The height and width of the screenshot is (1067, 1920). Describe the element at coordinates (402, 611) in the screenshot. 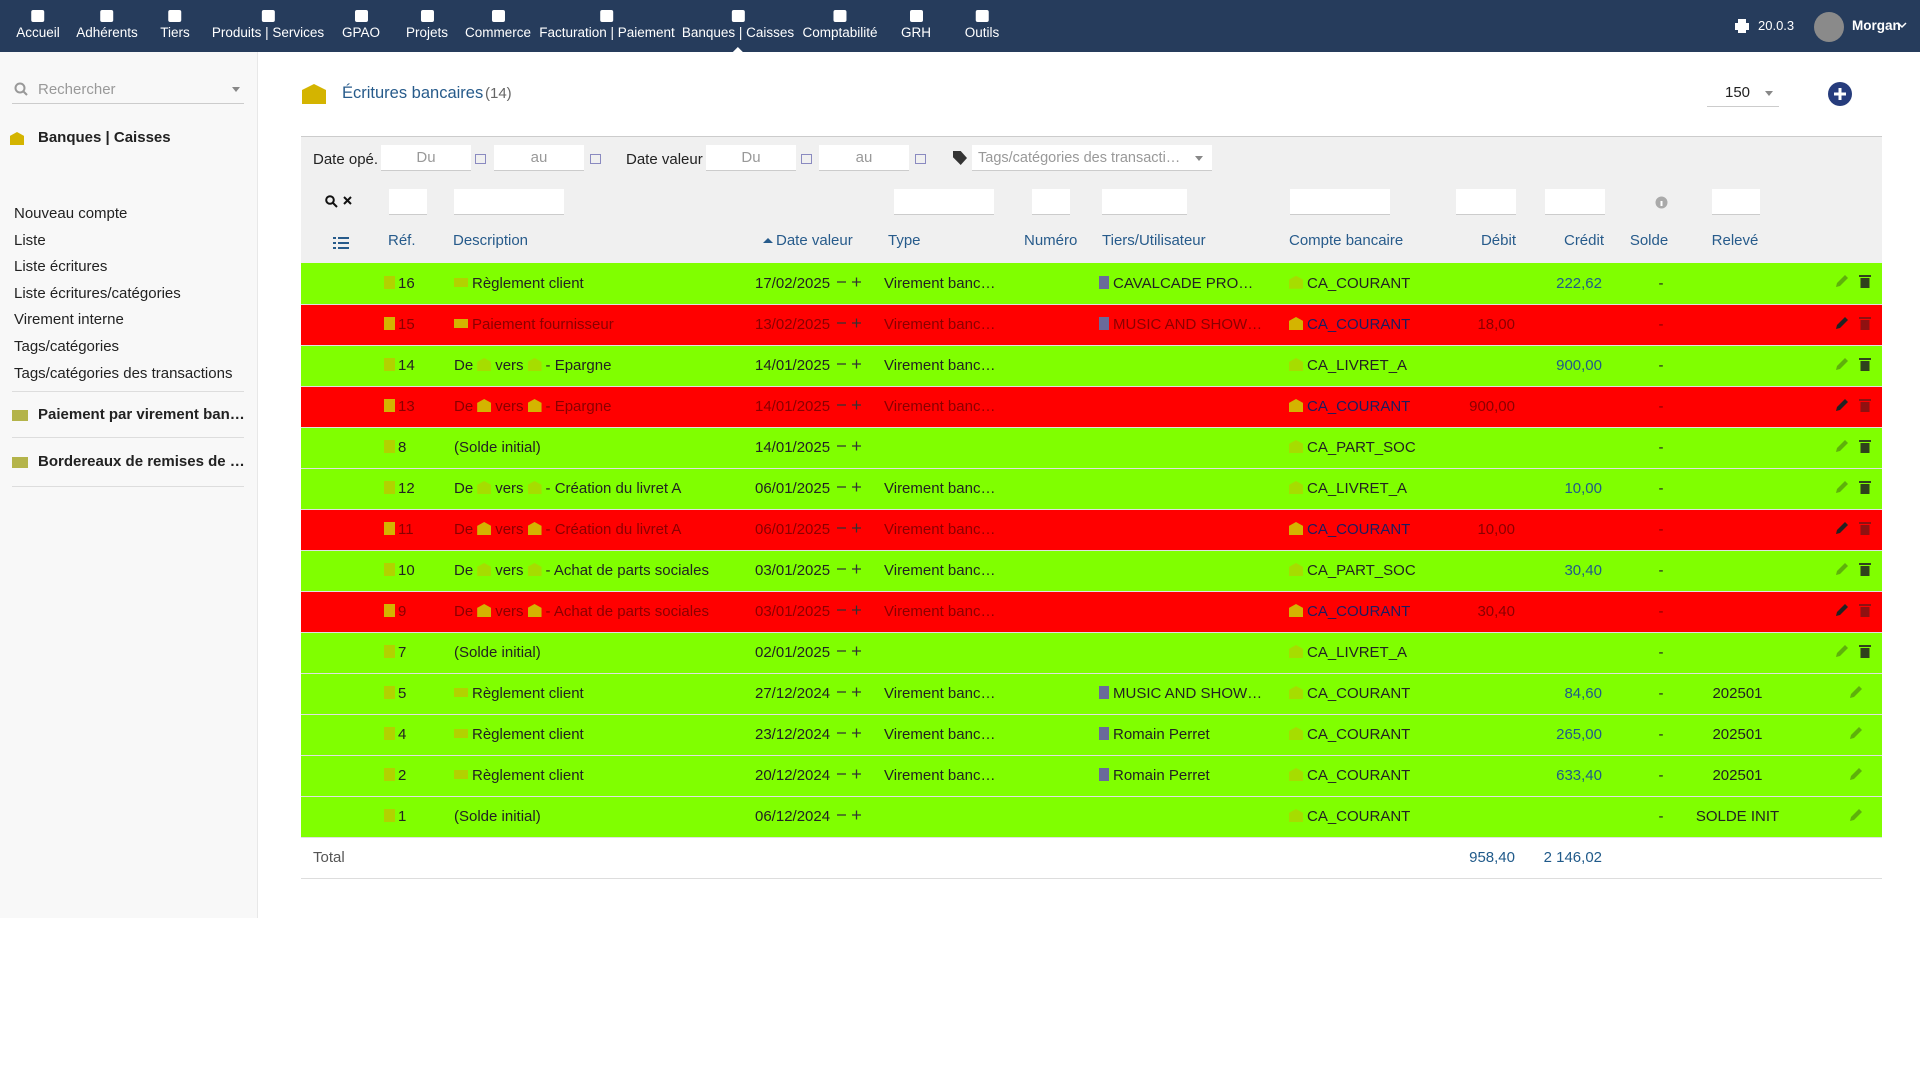

I see `ref: 9` at that location.